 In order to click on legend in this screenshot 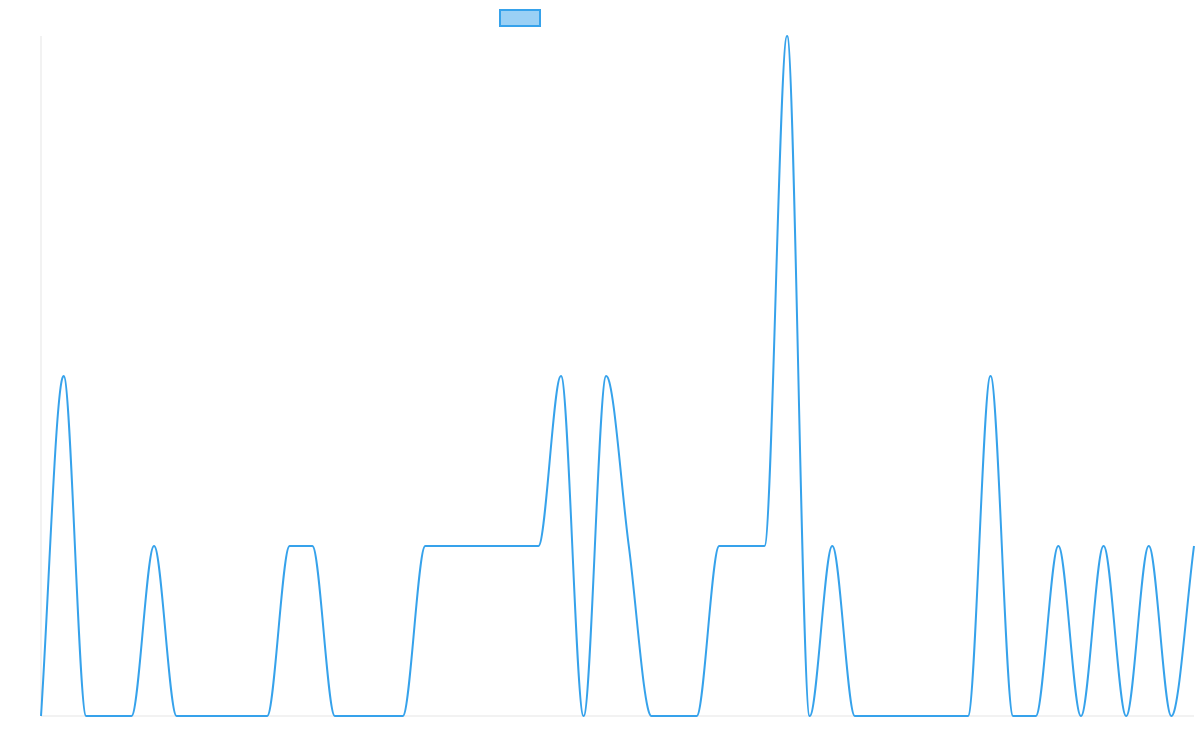, I will do `click(520, 18)`.